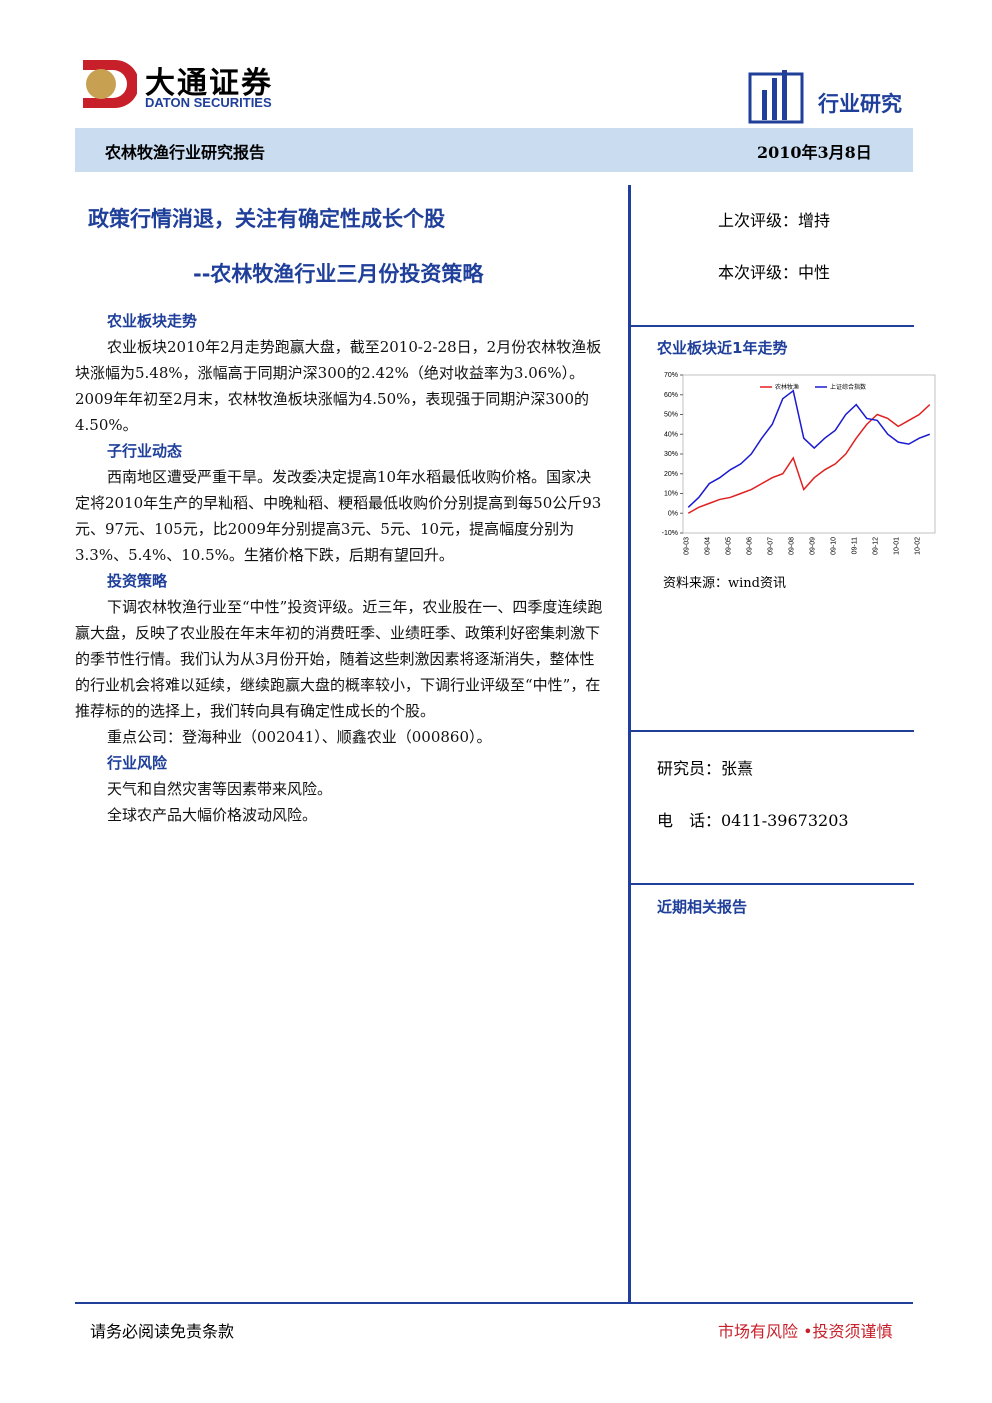 Image resolution: width=992 pixels, height=1403 pixels. Describe the element at coordinates (629, 743) in the screenshot. I see `column-divider` at that location.